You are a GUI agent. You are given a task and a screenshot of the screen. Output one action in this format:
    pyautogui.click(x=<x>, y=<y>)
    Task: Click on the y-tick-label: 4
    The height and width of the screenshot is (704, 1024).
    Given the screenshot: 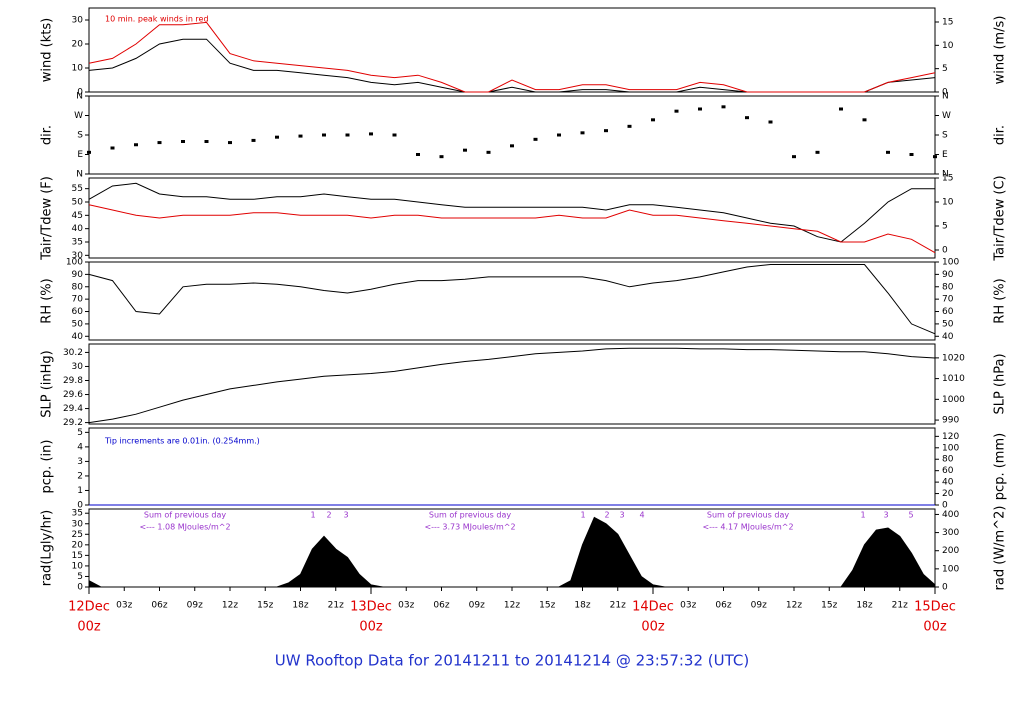 What is the action you would take?
    pyautogui.click(x=80, y=447)
    